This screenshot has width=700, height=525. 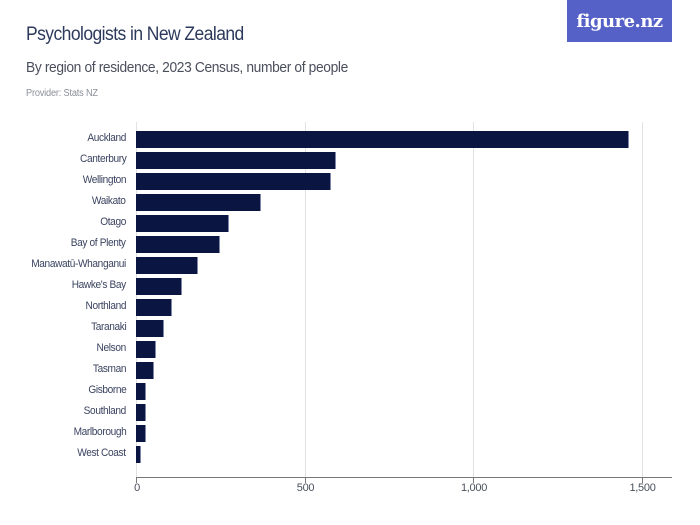 I want to click on chart-title: Psychologists in New Zealand, so click(x=135, y=34).